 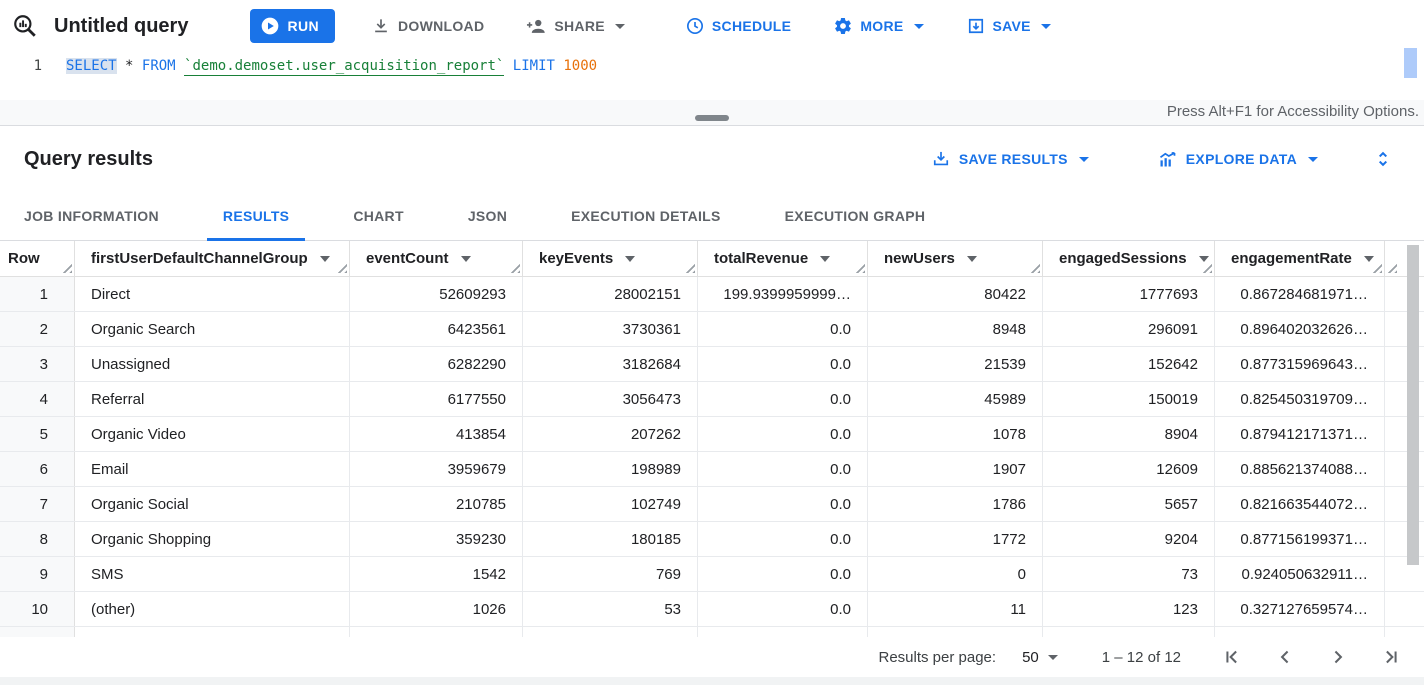 I want to click on clock-icon, so click(x=695, y=26).